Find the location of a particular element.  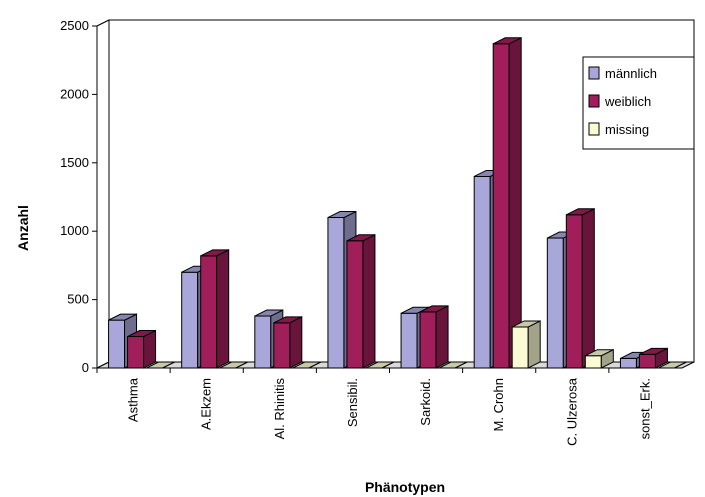

y-tick-label: 2000 is located at coordinates (74, 93).